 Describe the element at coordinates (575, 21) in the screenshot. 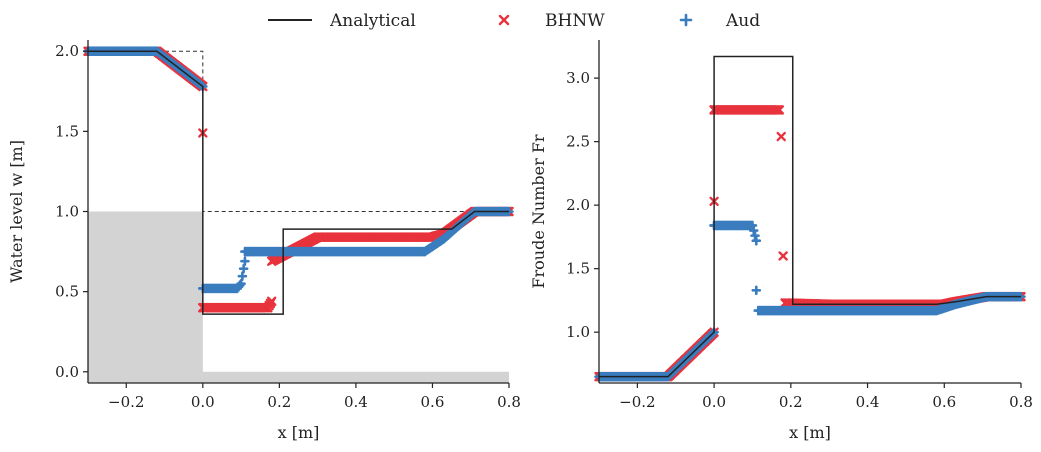

I see `legend-bhnw-label: BHNW` at that location.